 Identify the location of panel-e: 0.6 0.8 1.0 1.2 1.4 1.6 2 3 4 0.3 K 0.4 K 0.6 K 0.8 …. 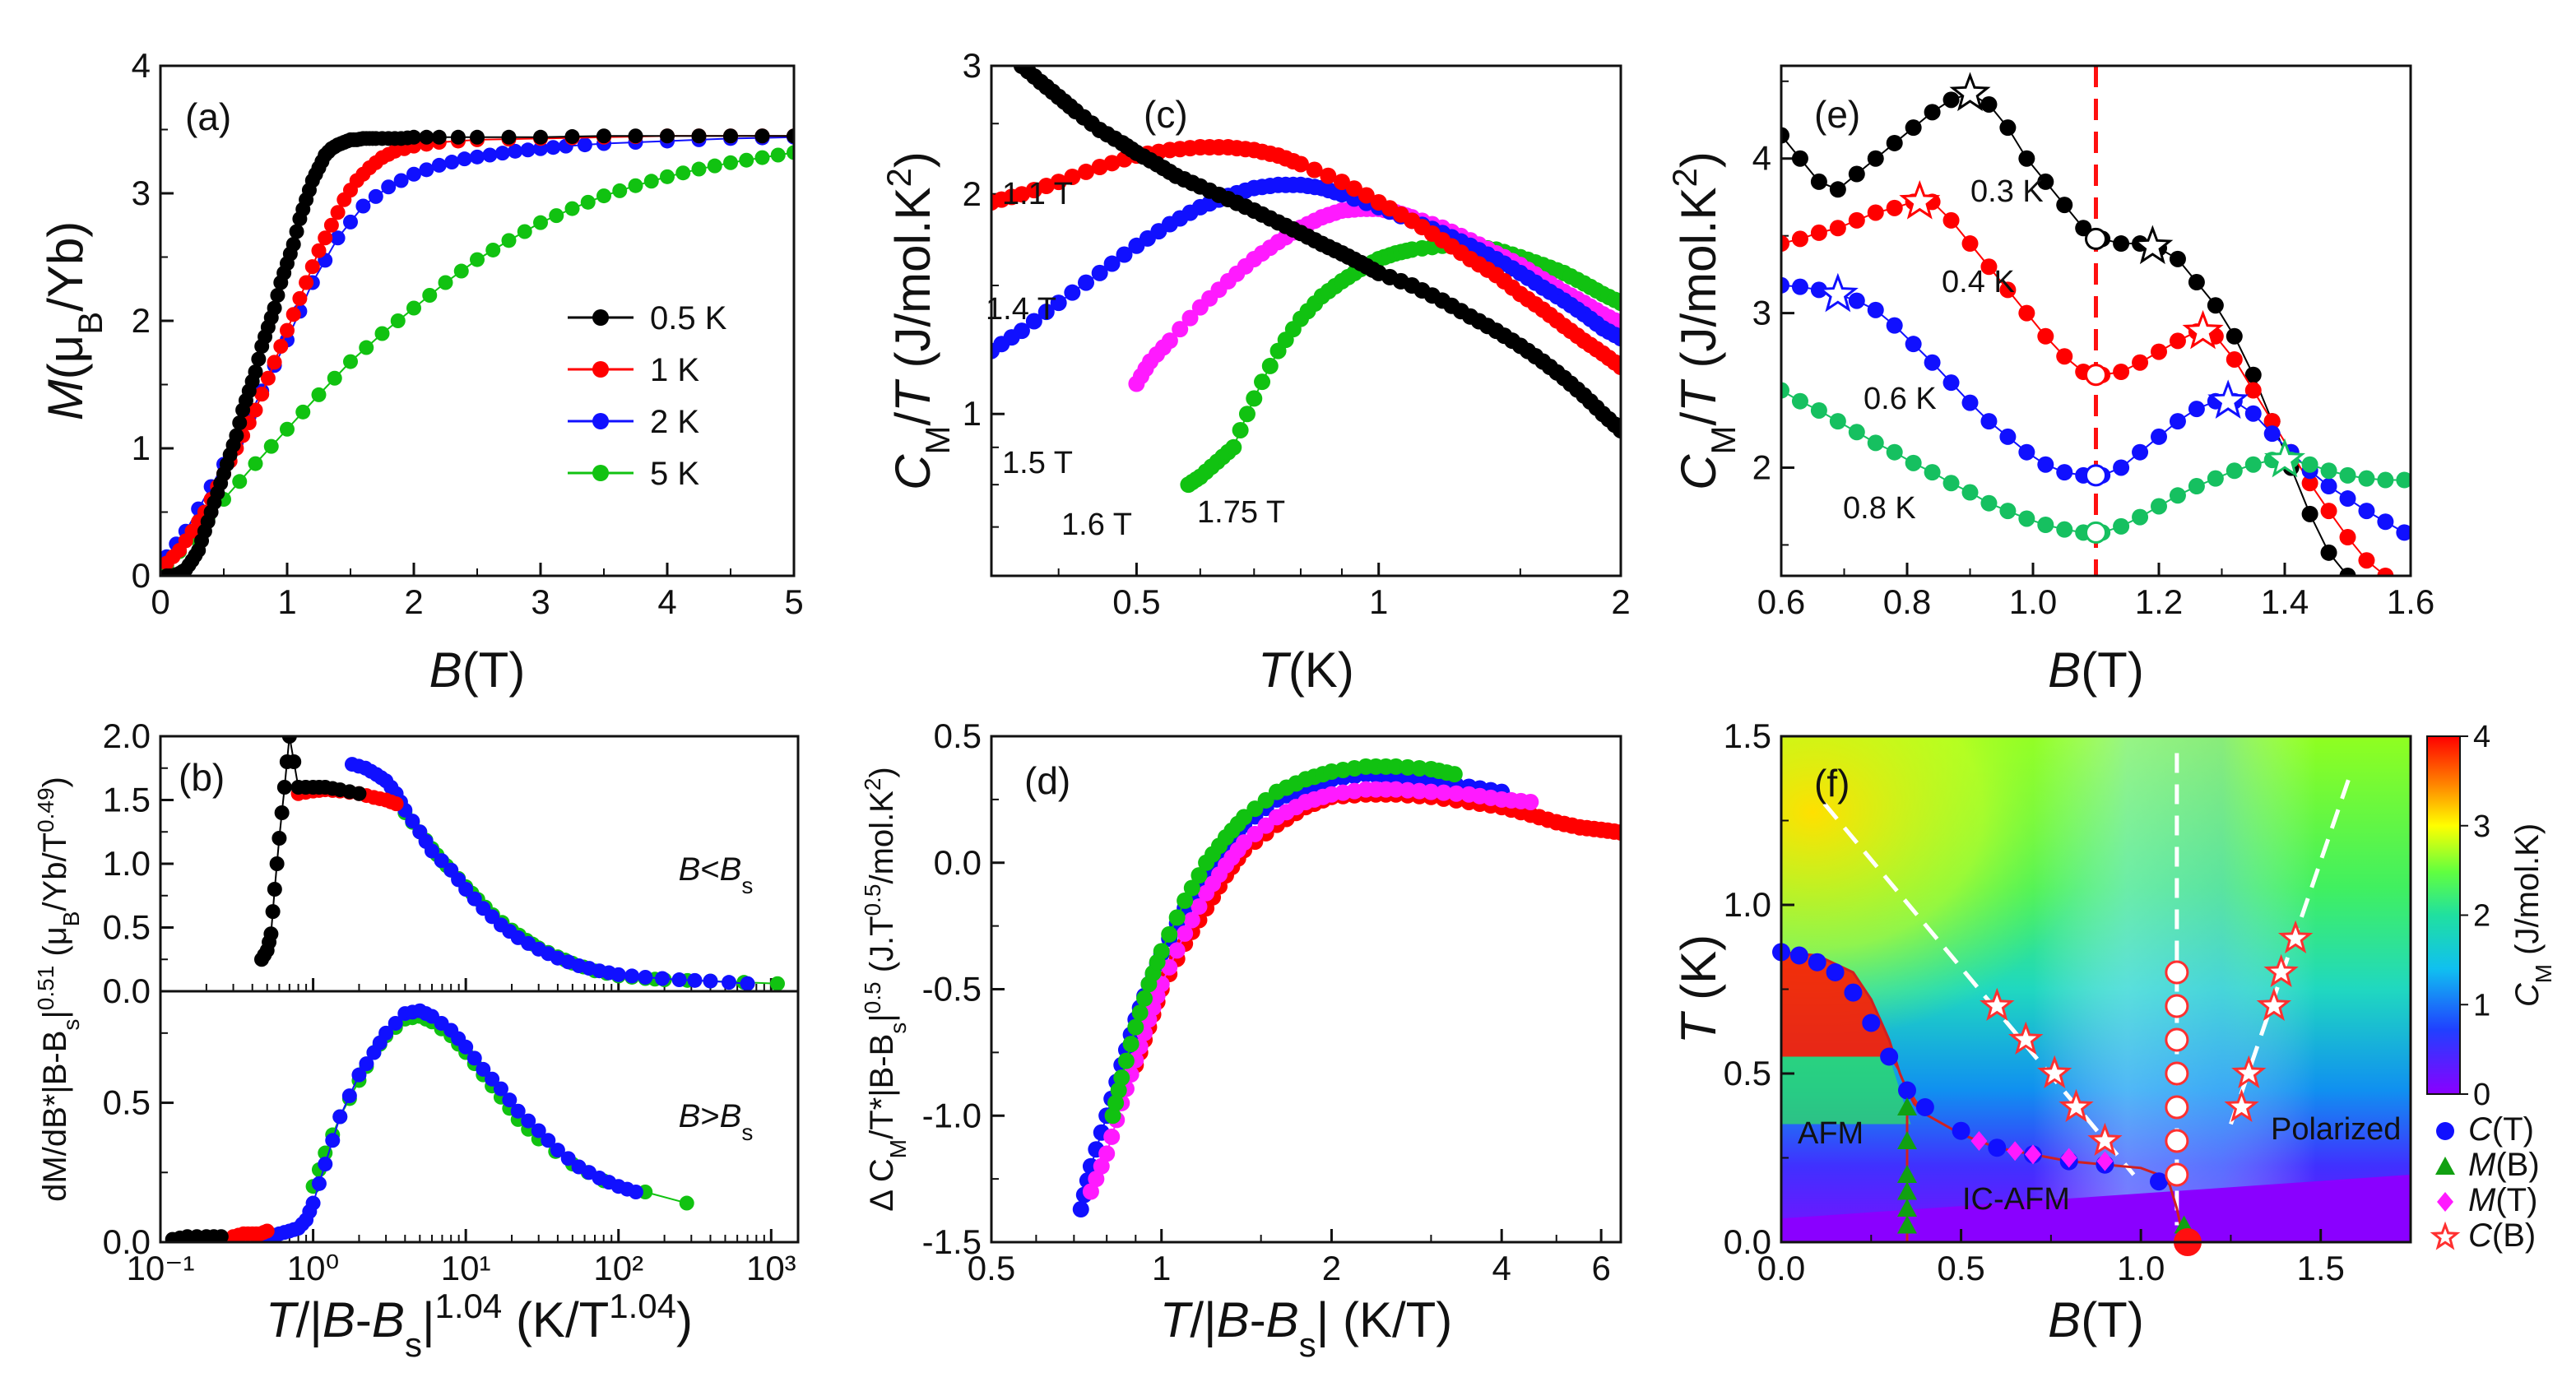
(2049, 382).